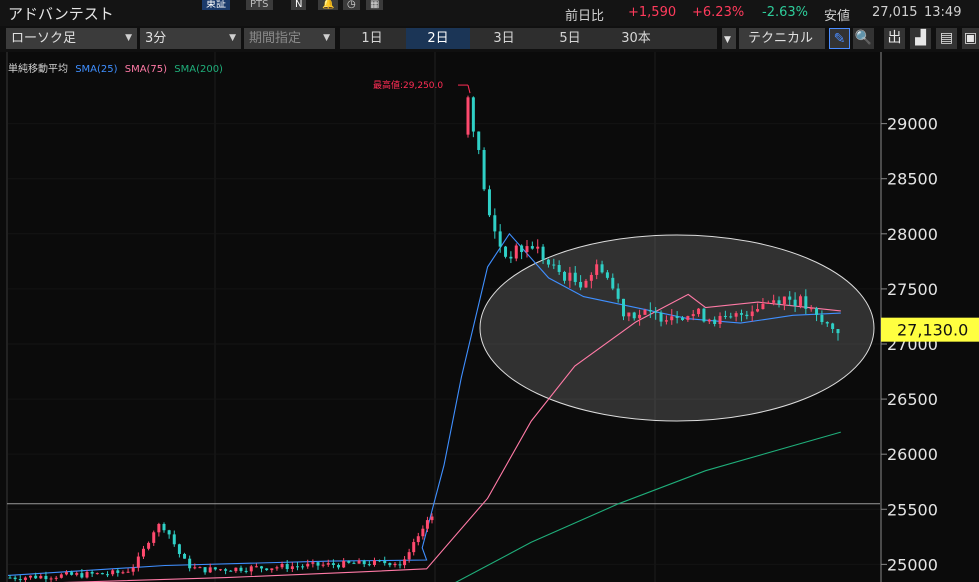 Image resolution: width=979 pixels, height=582 pixels. I want to click on range-dropdown-button: ▼, so click(729, 38).